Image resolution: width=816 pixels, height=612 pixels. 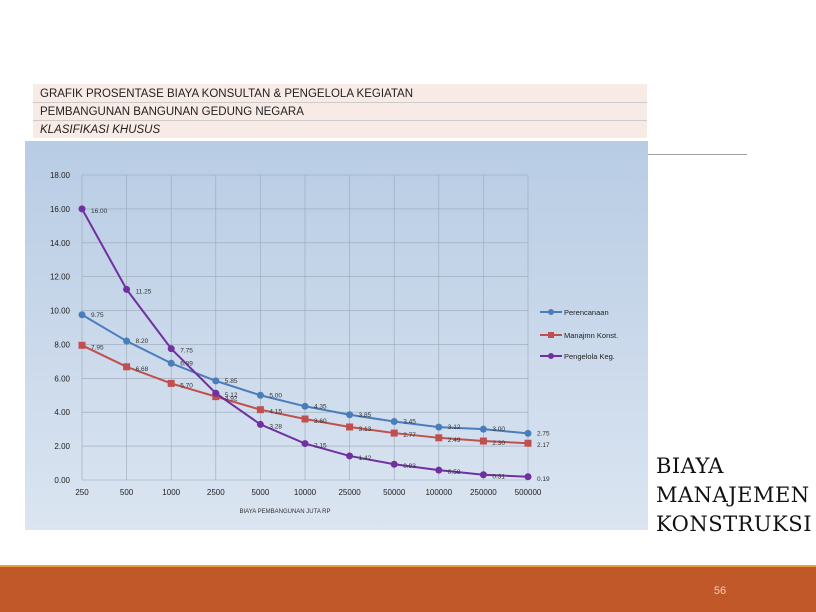 I want to click on page-number: 56, so click(x=720, y=591).